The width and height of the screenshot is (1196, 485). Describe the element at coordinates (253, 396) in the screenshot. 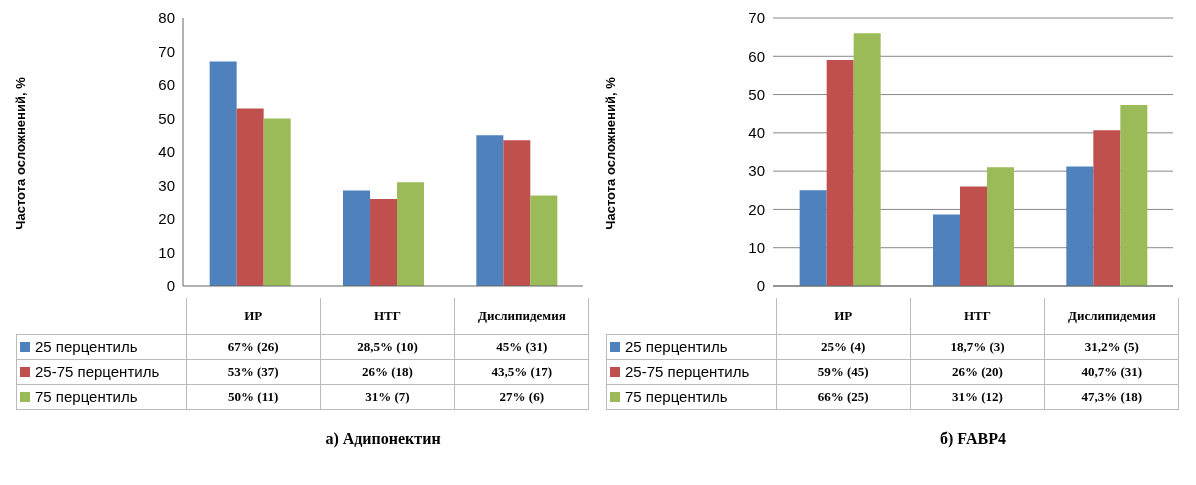

I see `data-label: 50% (11)` at that location.